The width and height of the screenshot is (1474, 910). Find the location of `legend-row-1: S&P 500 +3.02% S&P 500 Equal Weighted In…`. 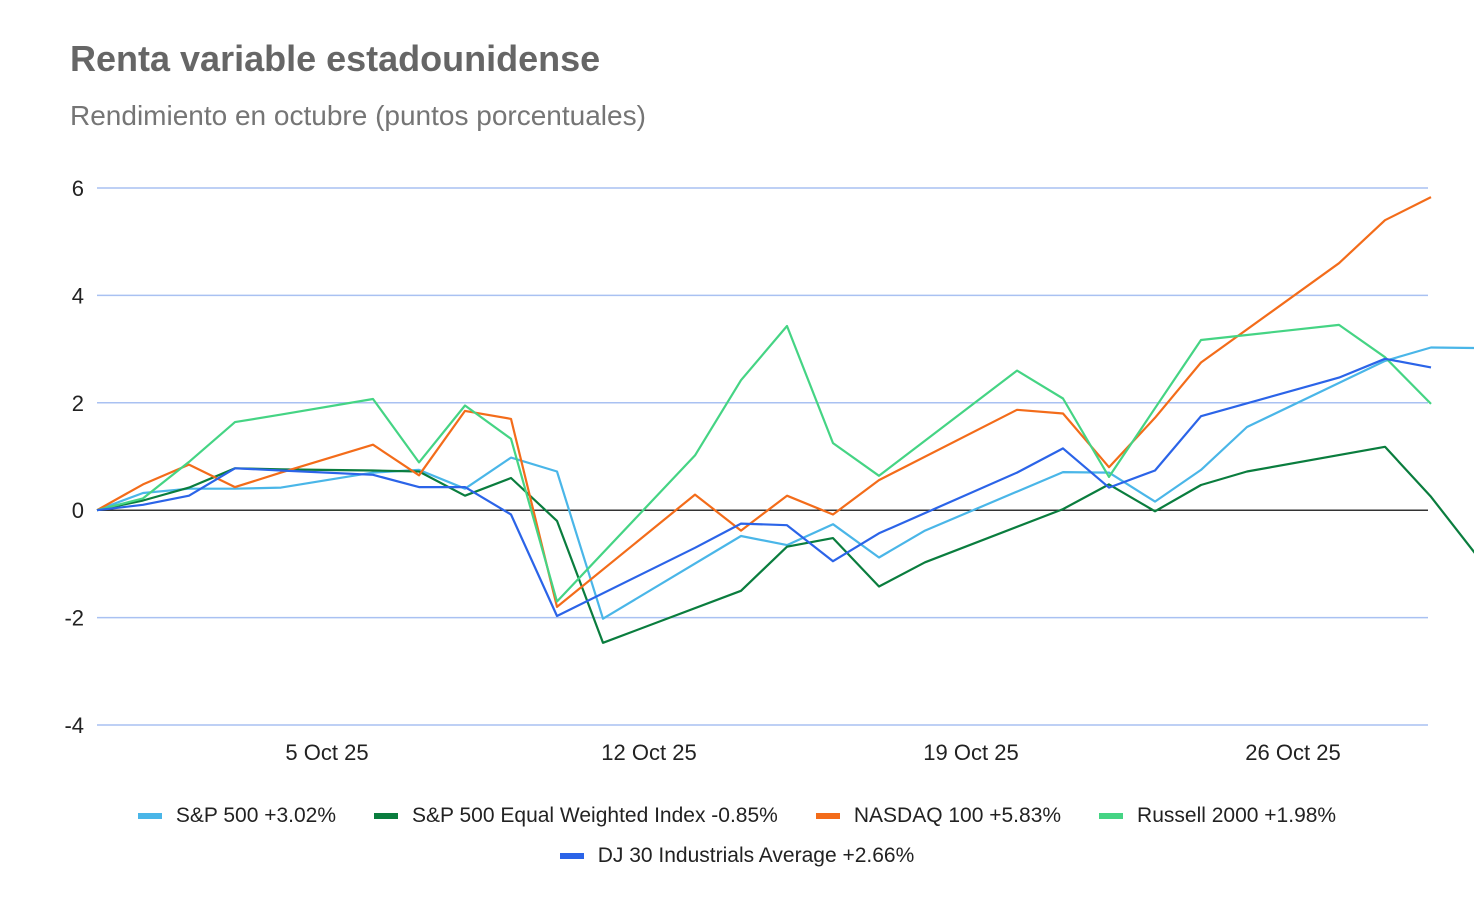

legend-row-1: S&P 500 +3.02% S&P 500 Equal Weighted In… is located at coordinates (737, 816).